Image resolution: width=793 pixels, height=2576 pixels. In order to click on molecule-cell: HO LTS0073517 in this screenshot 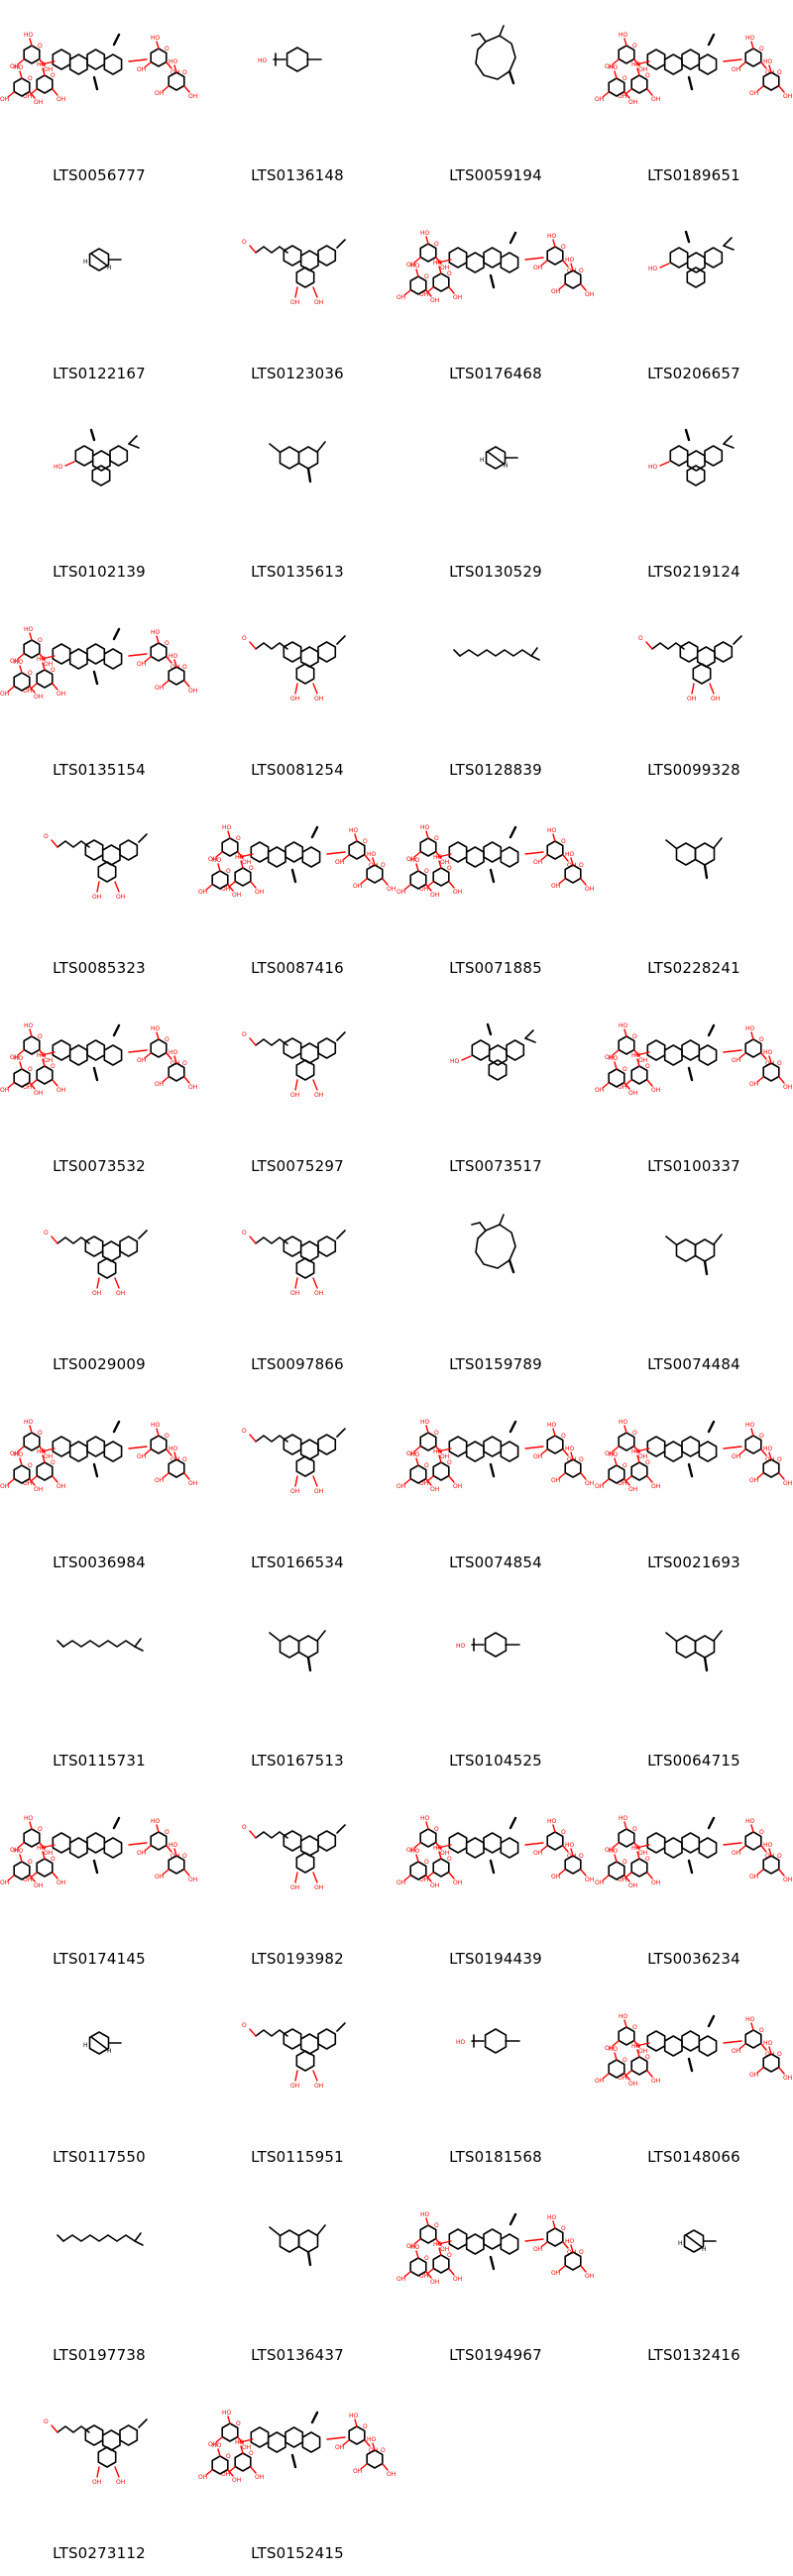, I will do `click(495, 1090)`.